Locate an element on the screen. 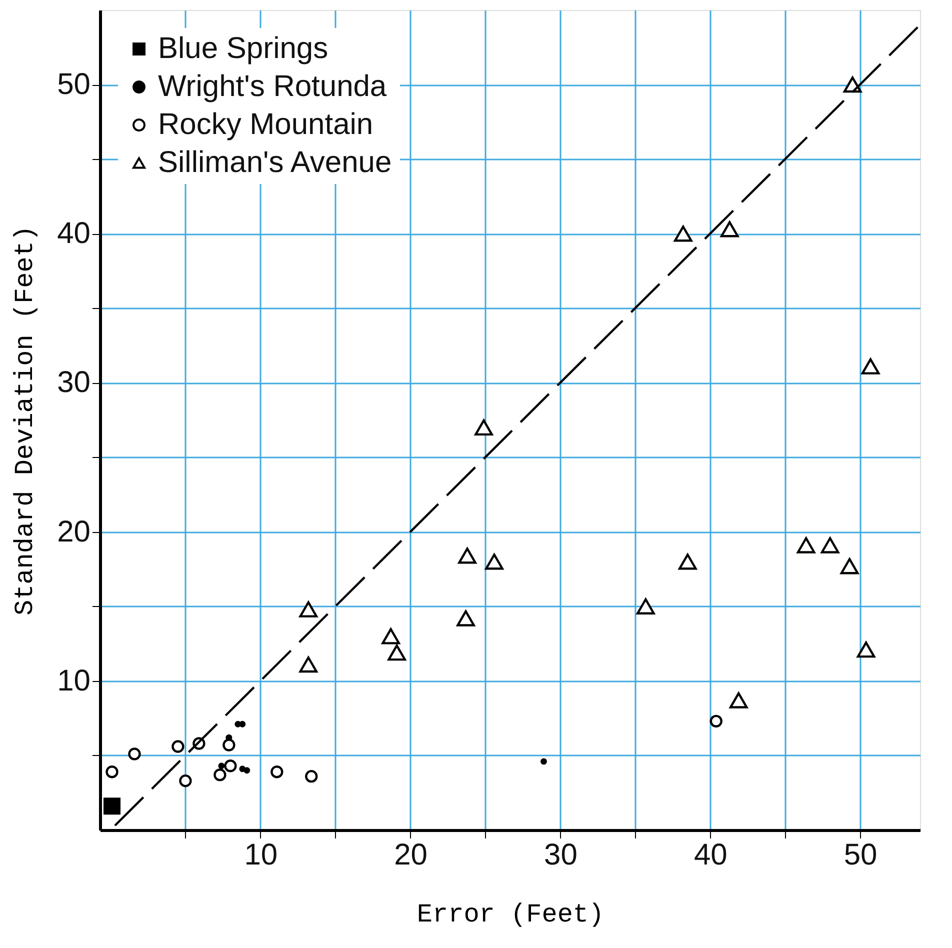 The image size is (952, 948). y-tick-label: 40 is located at coordinates (73, 233).